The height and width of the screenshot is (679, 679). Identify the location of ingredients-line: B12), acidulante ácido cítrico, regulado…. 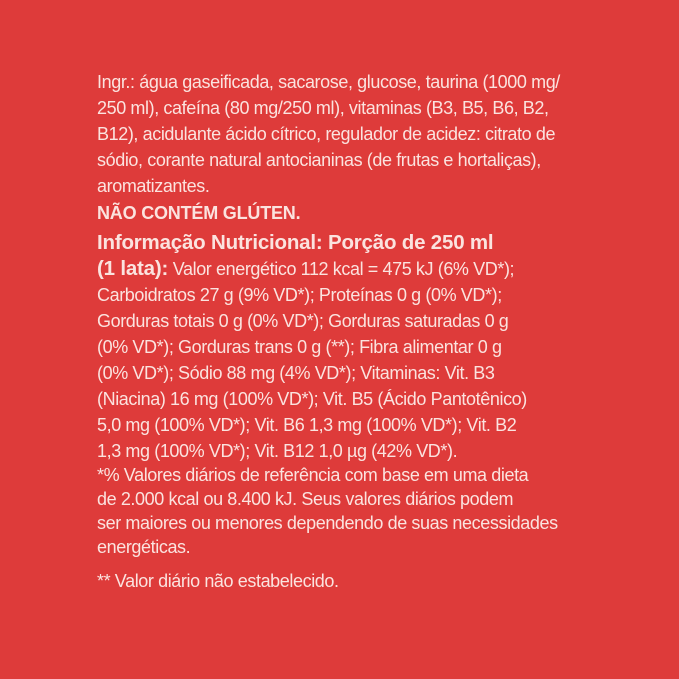
(326, 134).